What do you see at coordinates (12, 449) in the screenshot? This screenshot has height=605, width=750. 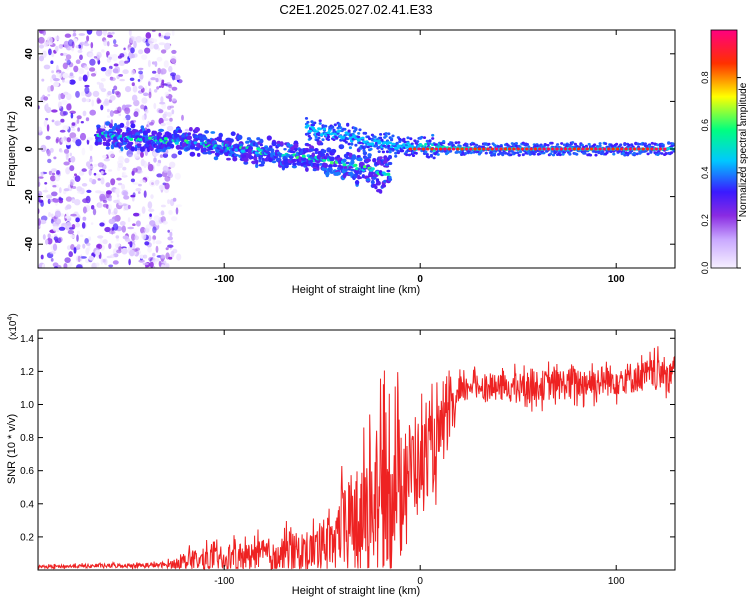 I see `snr-y-axis-label: SNR (10 * v/v)` at bounding box center [12, 449].